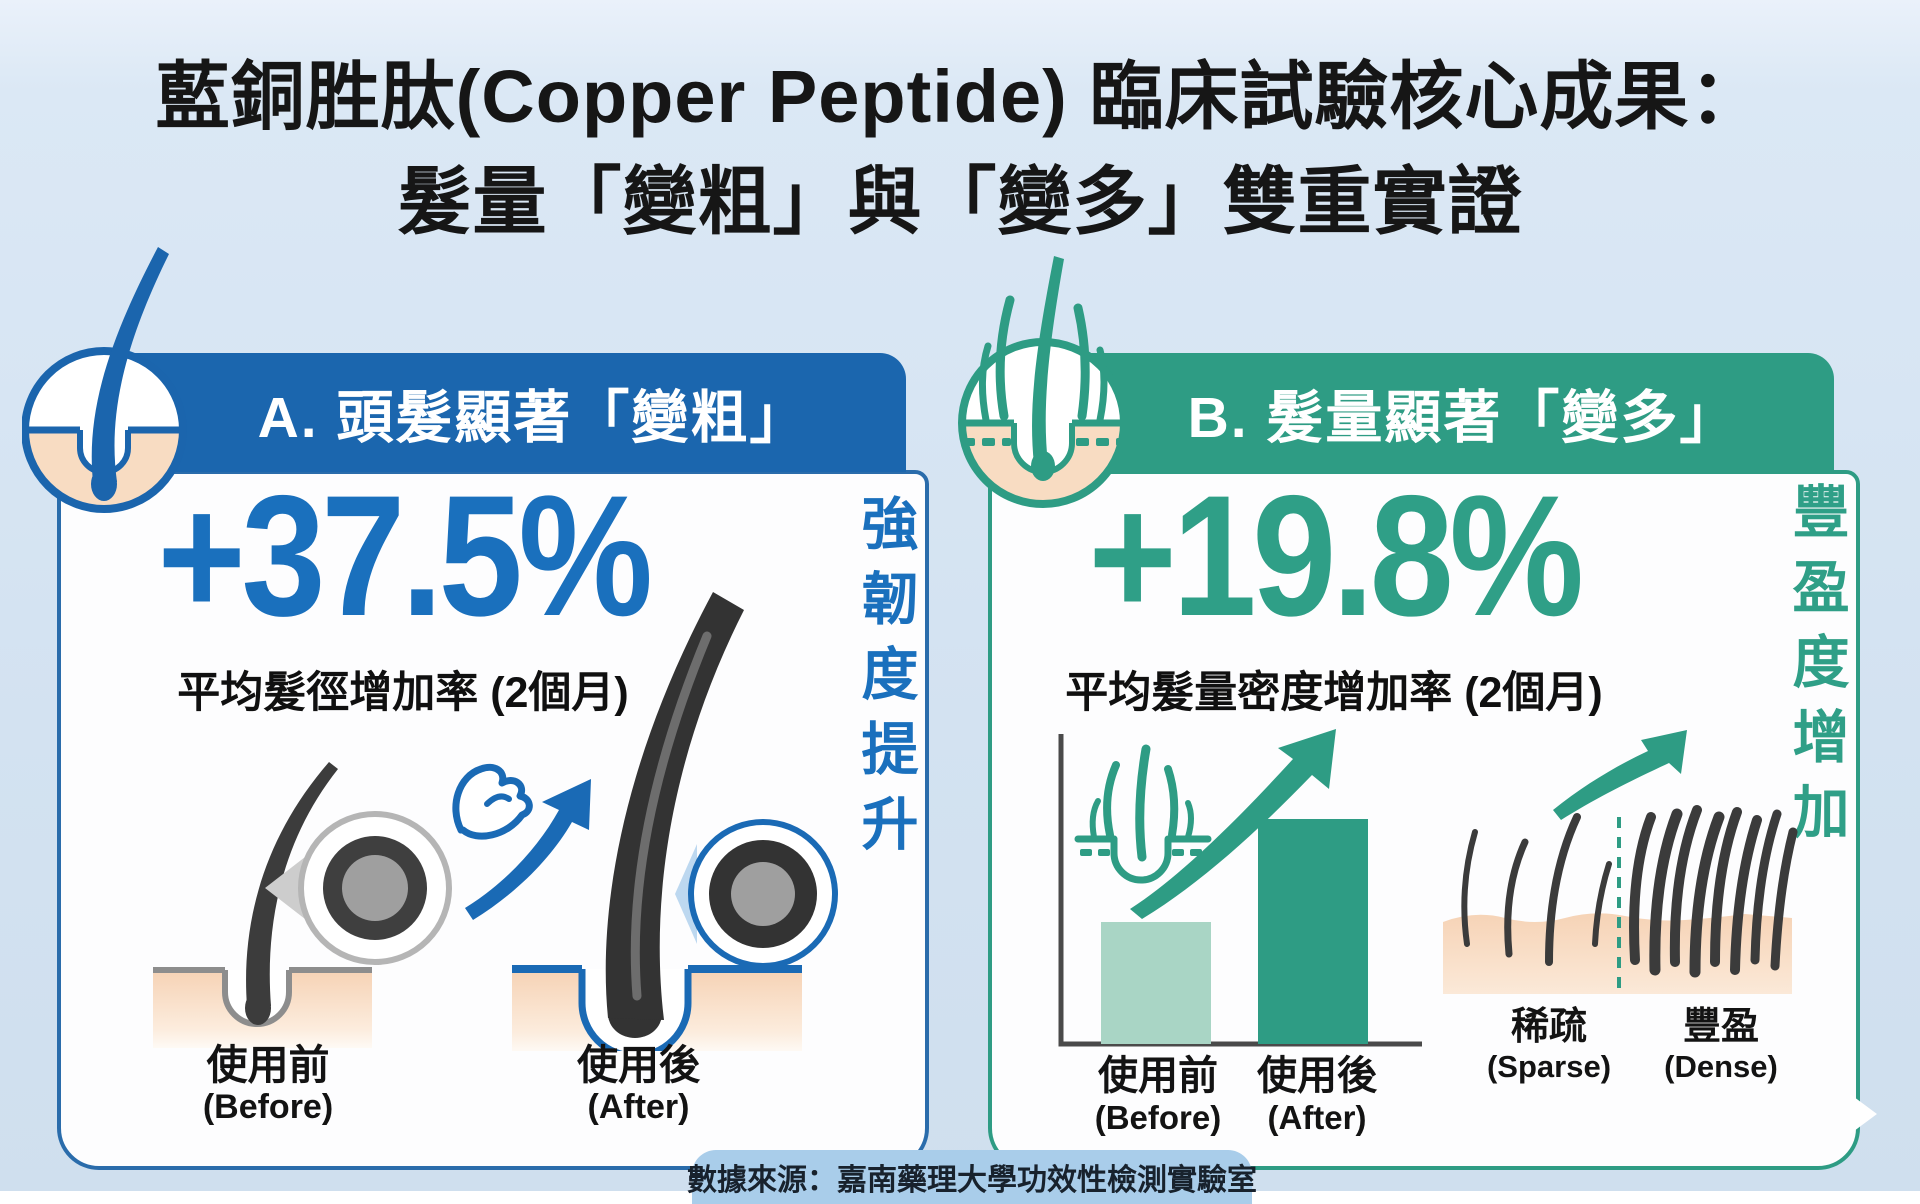 The width and height of the screenshot is (1920, 1204). What do you see at coordinates (492, 801) in the screenshot?
I see `muscle-icon` at bounding box center [492, 801].